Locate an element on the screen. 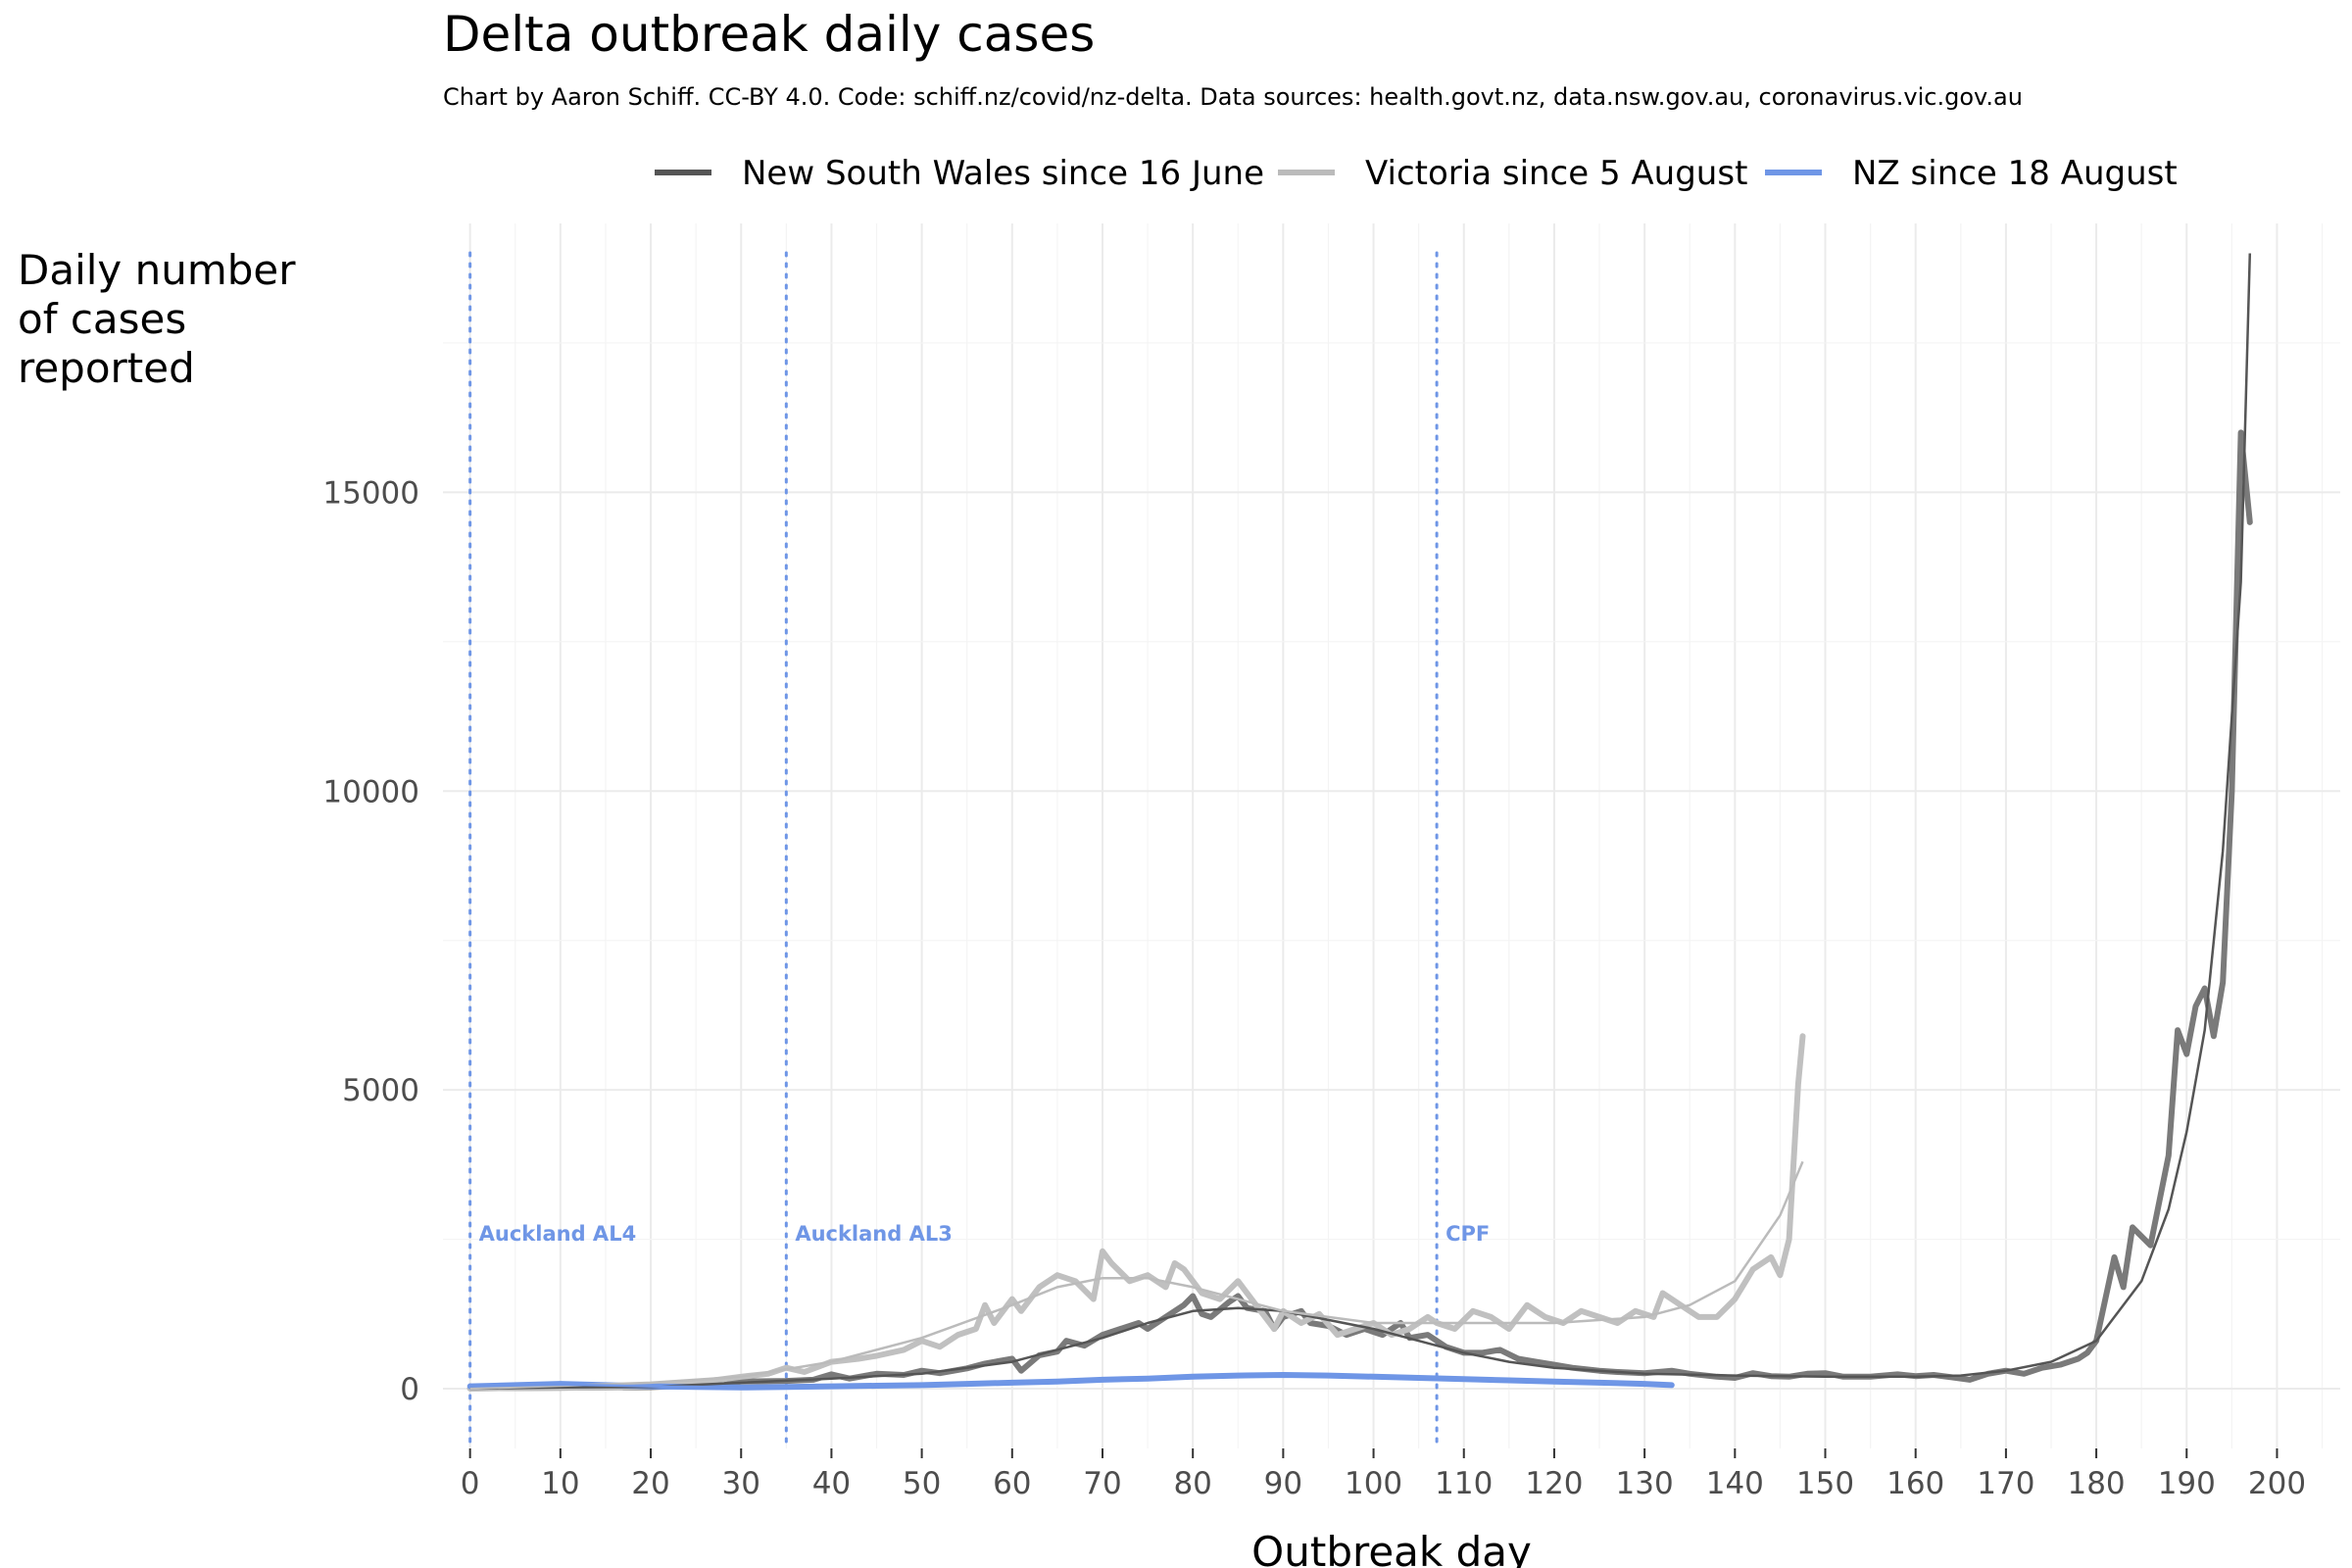 The image size is (2352, 1568). y-axis-ticks: 0 5000 10000 15000 is located at coordinates (370, 941).